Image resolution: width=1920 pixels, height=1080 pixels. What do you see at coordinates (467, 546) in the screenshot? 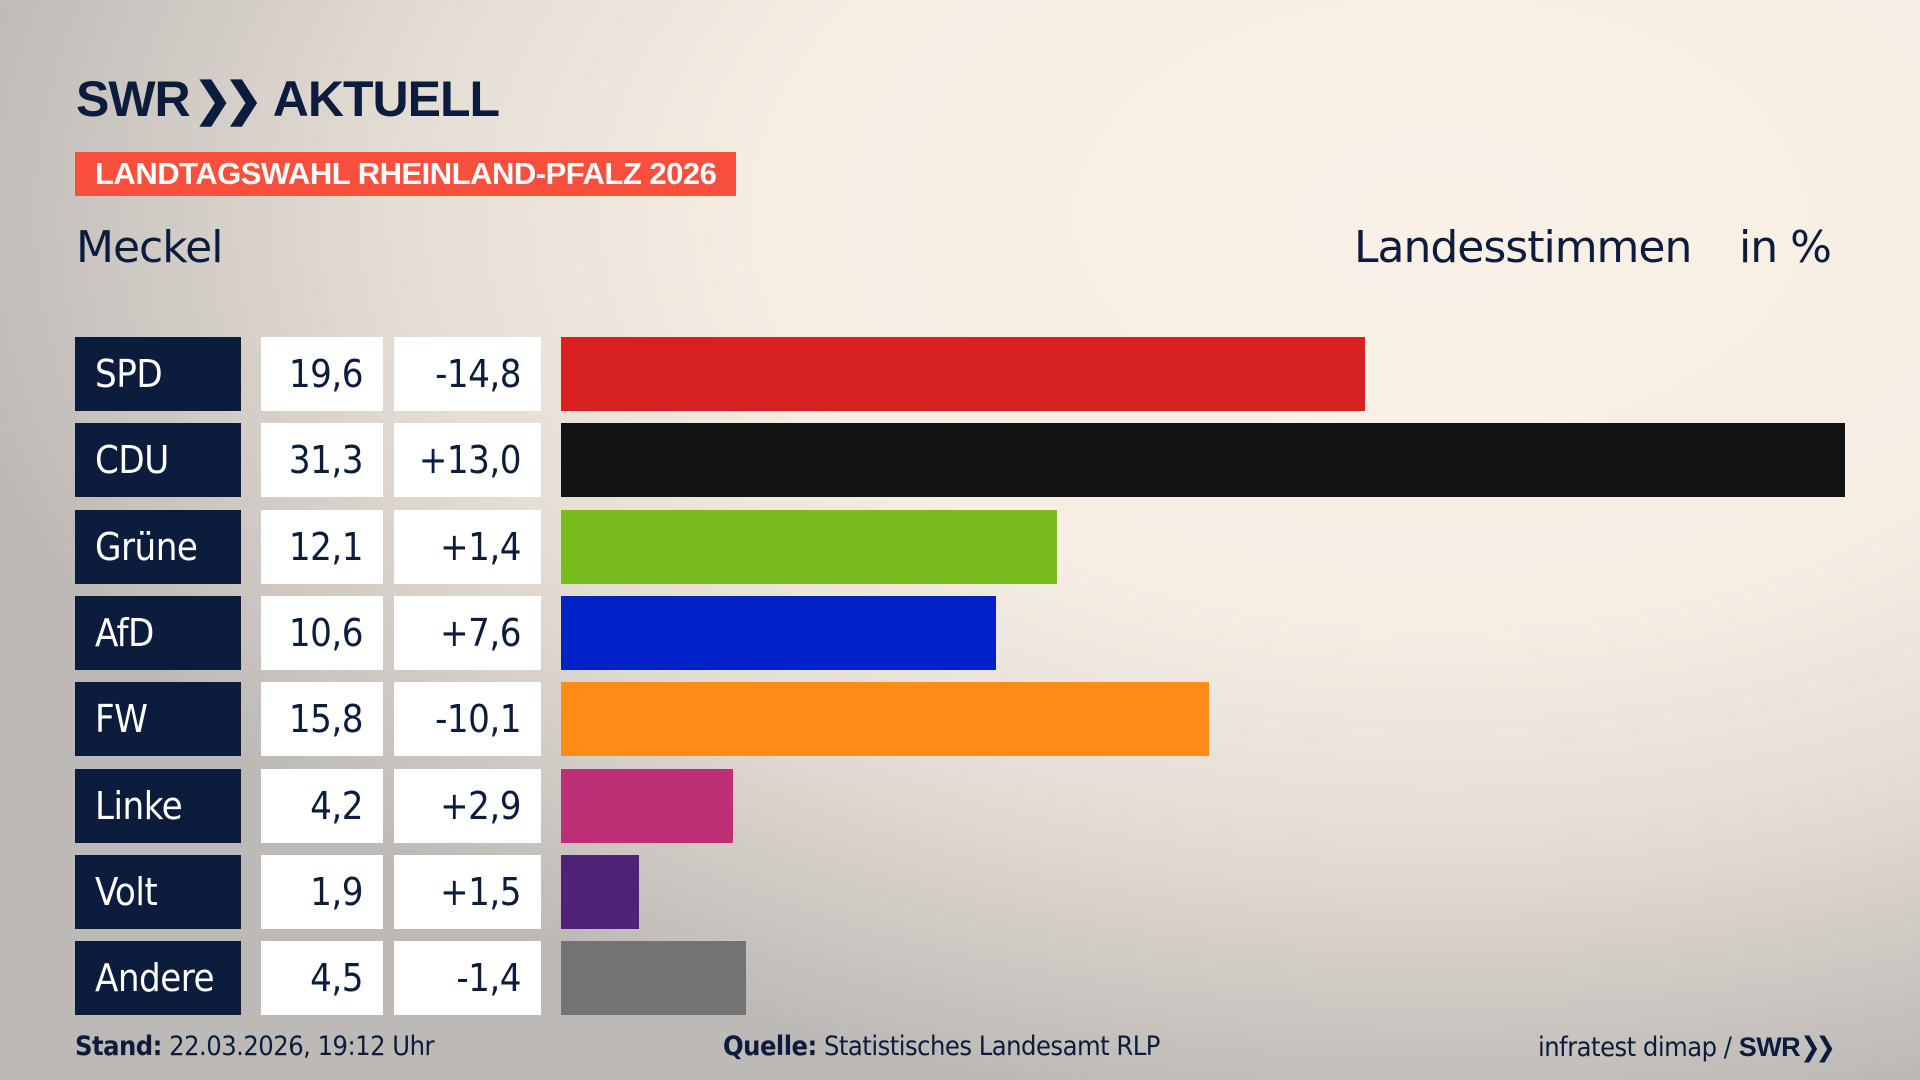
I see `diff-label: +1,4` at bounding box center [467, 546].